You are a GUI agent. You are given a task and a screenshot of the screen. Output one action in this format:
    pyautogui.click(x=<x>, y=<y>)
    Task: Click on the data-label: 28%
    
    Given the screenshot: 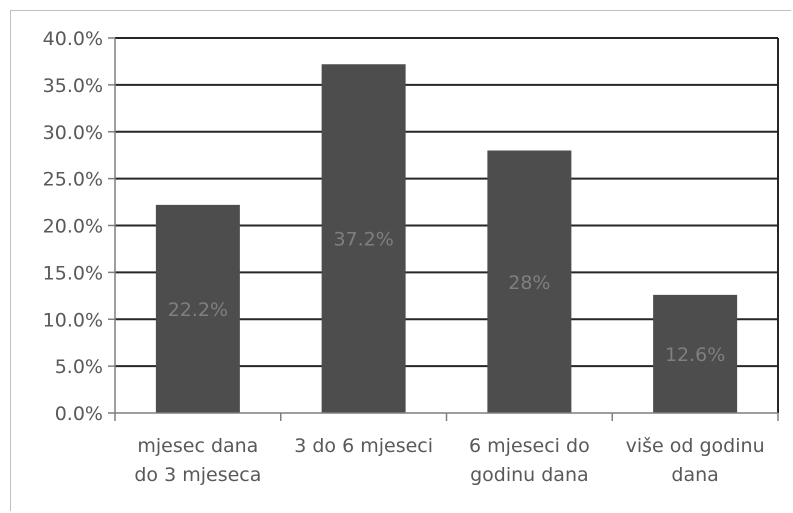 What is the action you would take?
    pyautogui.click(x=529, y=283)
    